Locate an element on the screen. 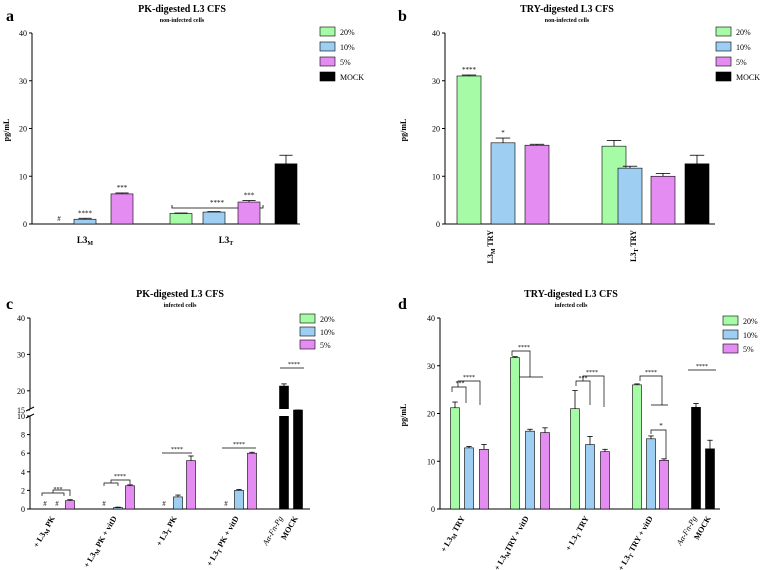 The width and height of the screenshot is (767, 570). x-tick-label: + L3MTRY + vitD is located at coordinates (512, 542).